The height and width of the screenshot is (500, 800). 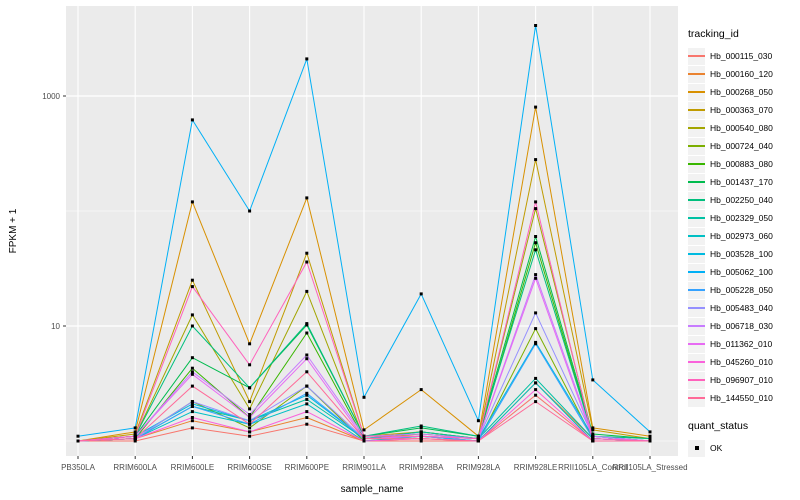 What do you see at coordinates (744, 236) in the screenshot?
I see `legend-entry: Hb_002973_060` at bounding box center [744, 236].